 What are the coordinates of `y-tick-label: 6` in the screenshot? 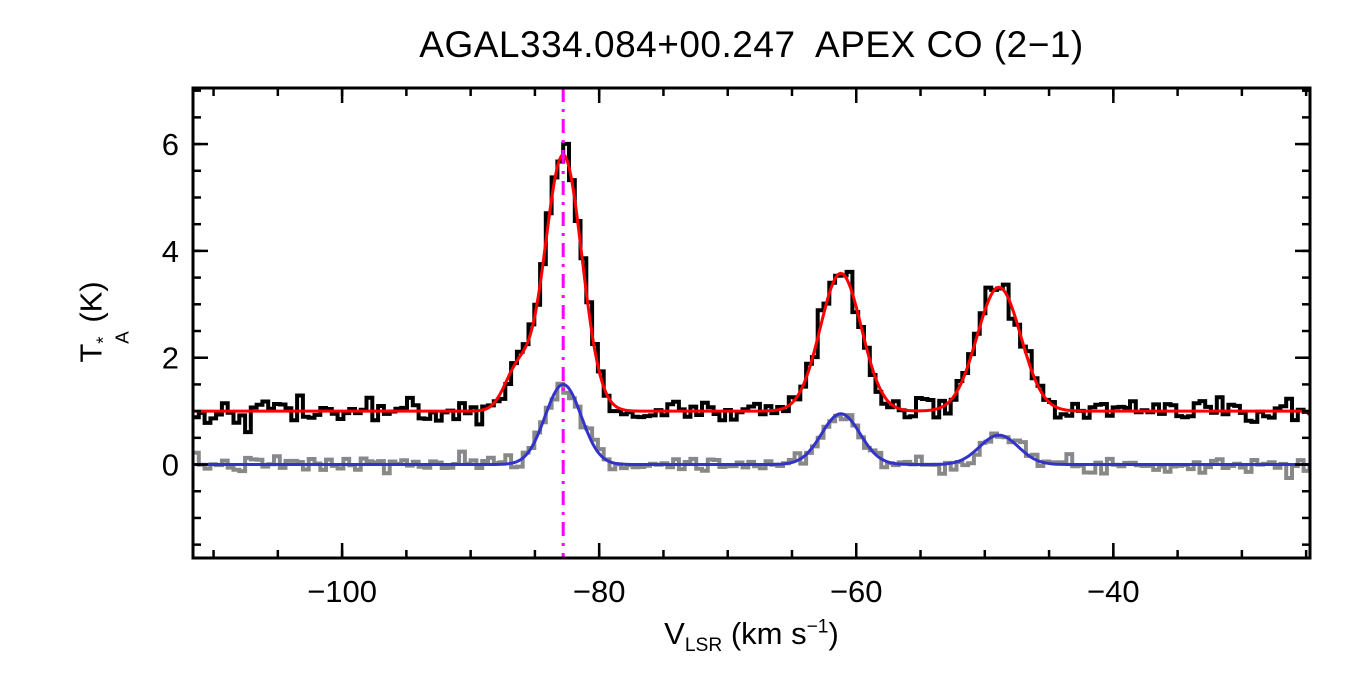 It's located at (170, 144).